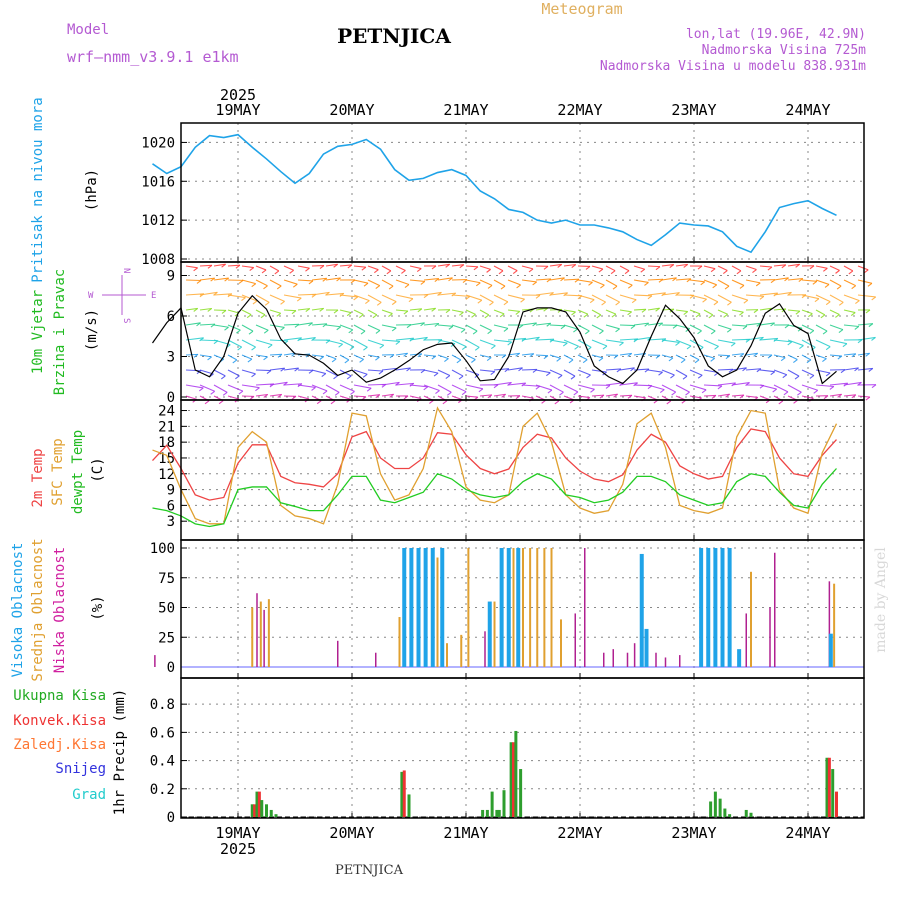 Image resolution: width=900 pixels, height=900 pixels. I want to click on wind-label-2: Brzina i Pravac, so click(60, 332).